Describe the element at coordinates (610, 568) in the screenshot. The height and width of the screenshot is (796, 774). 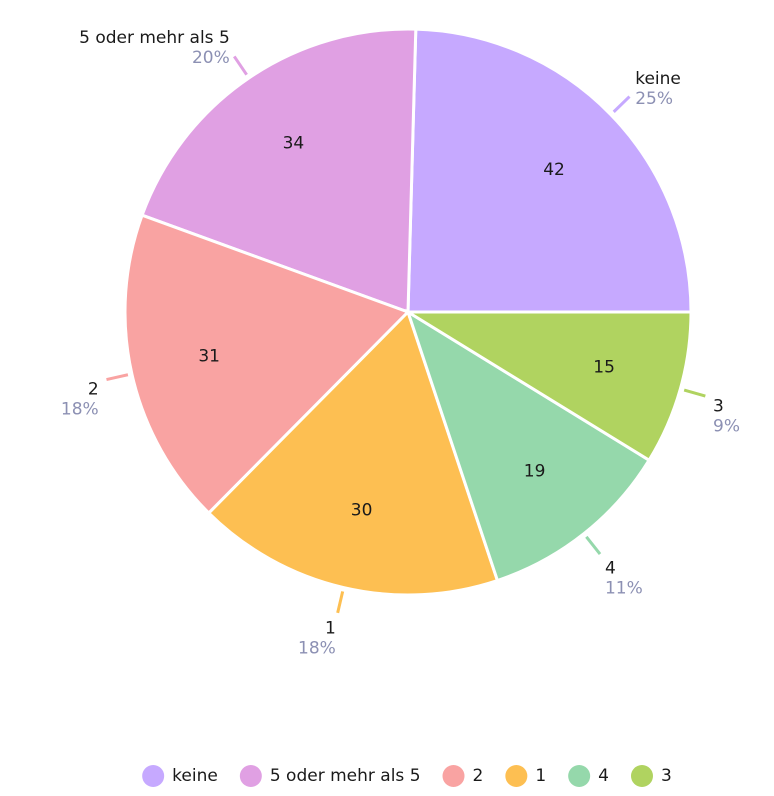
I see `slice-category: 4` at that location.